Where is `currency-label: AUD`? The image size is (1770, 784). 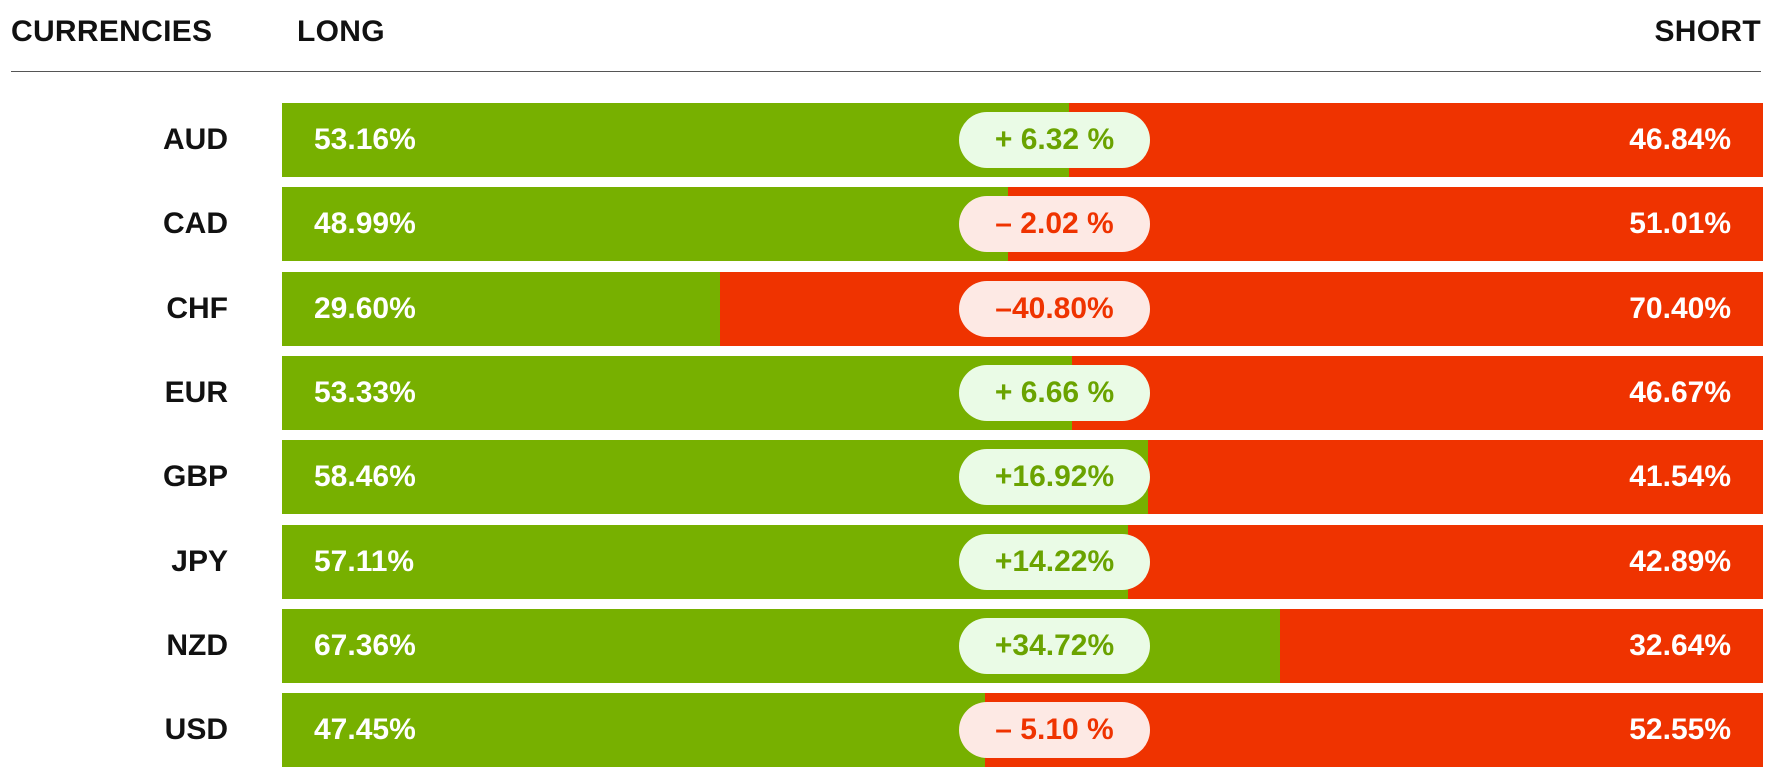
currency-label: AUD is located at coordinates (195, 139).